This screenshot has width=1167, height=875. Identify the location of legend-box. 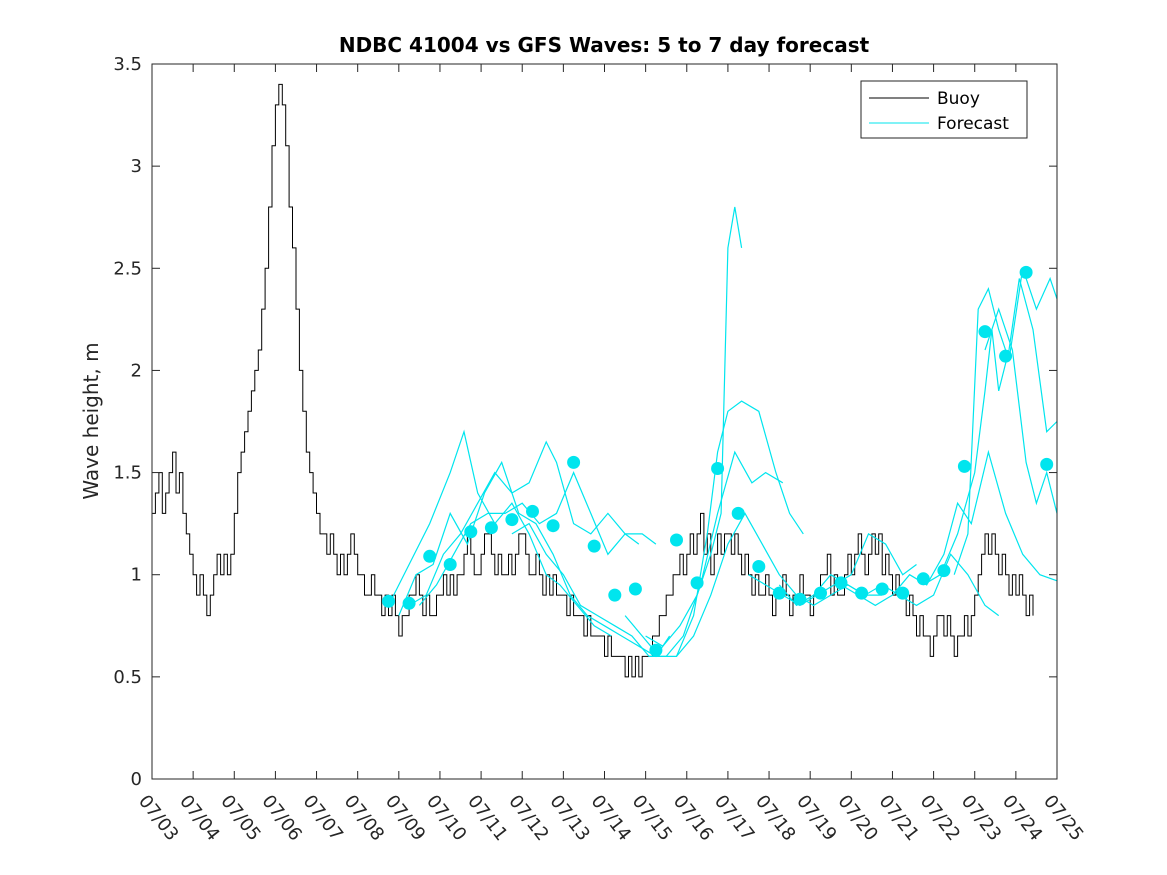
(944, 109).